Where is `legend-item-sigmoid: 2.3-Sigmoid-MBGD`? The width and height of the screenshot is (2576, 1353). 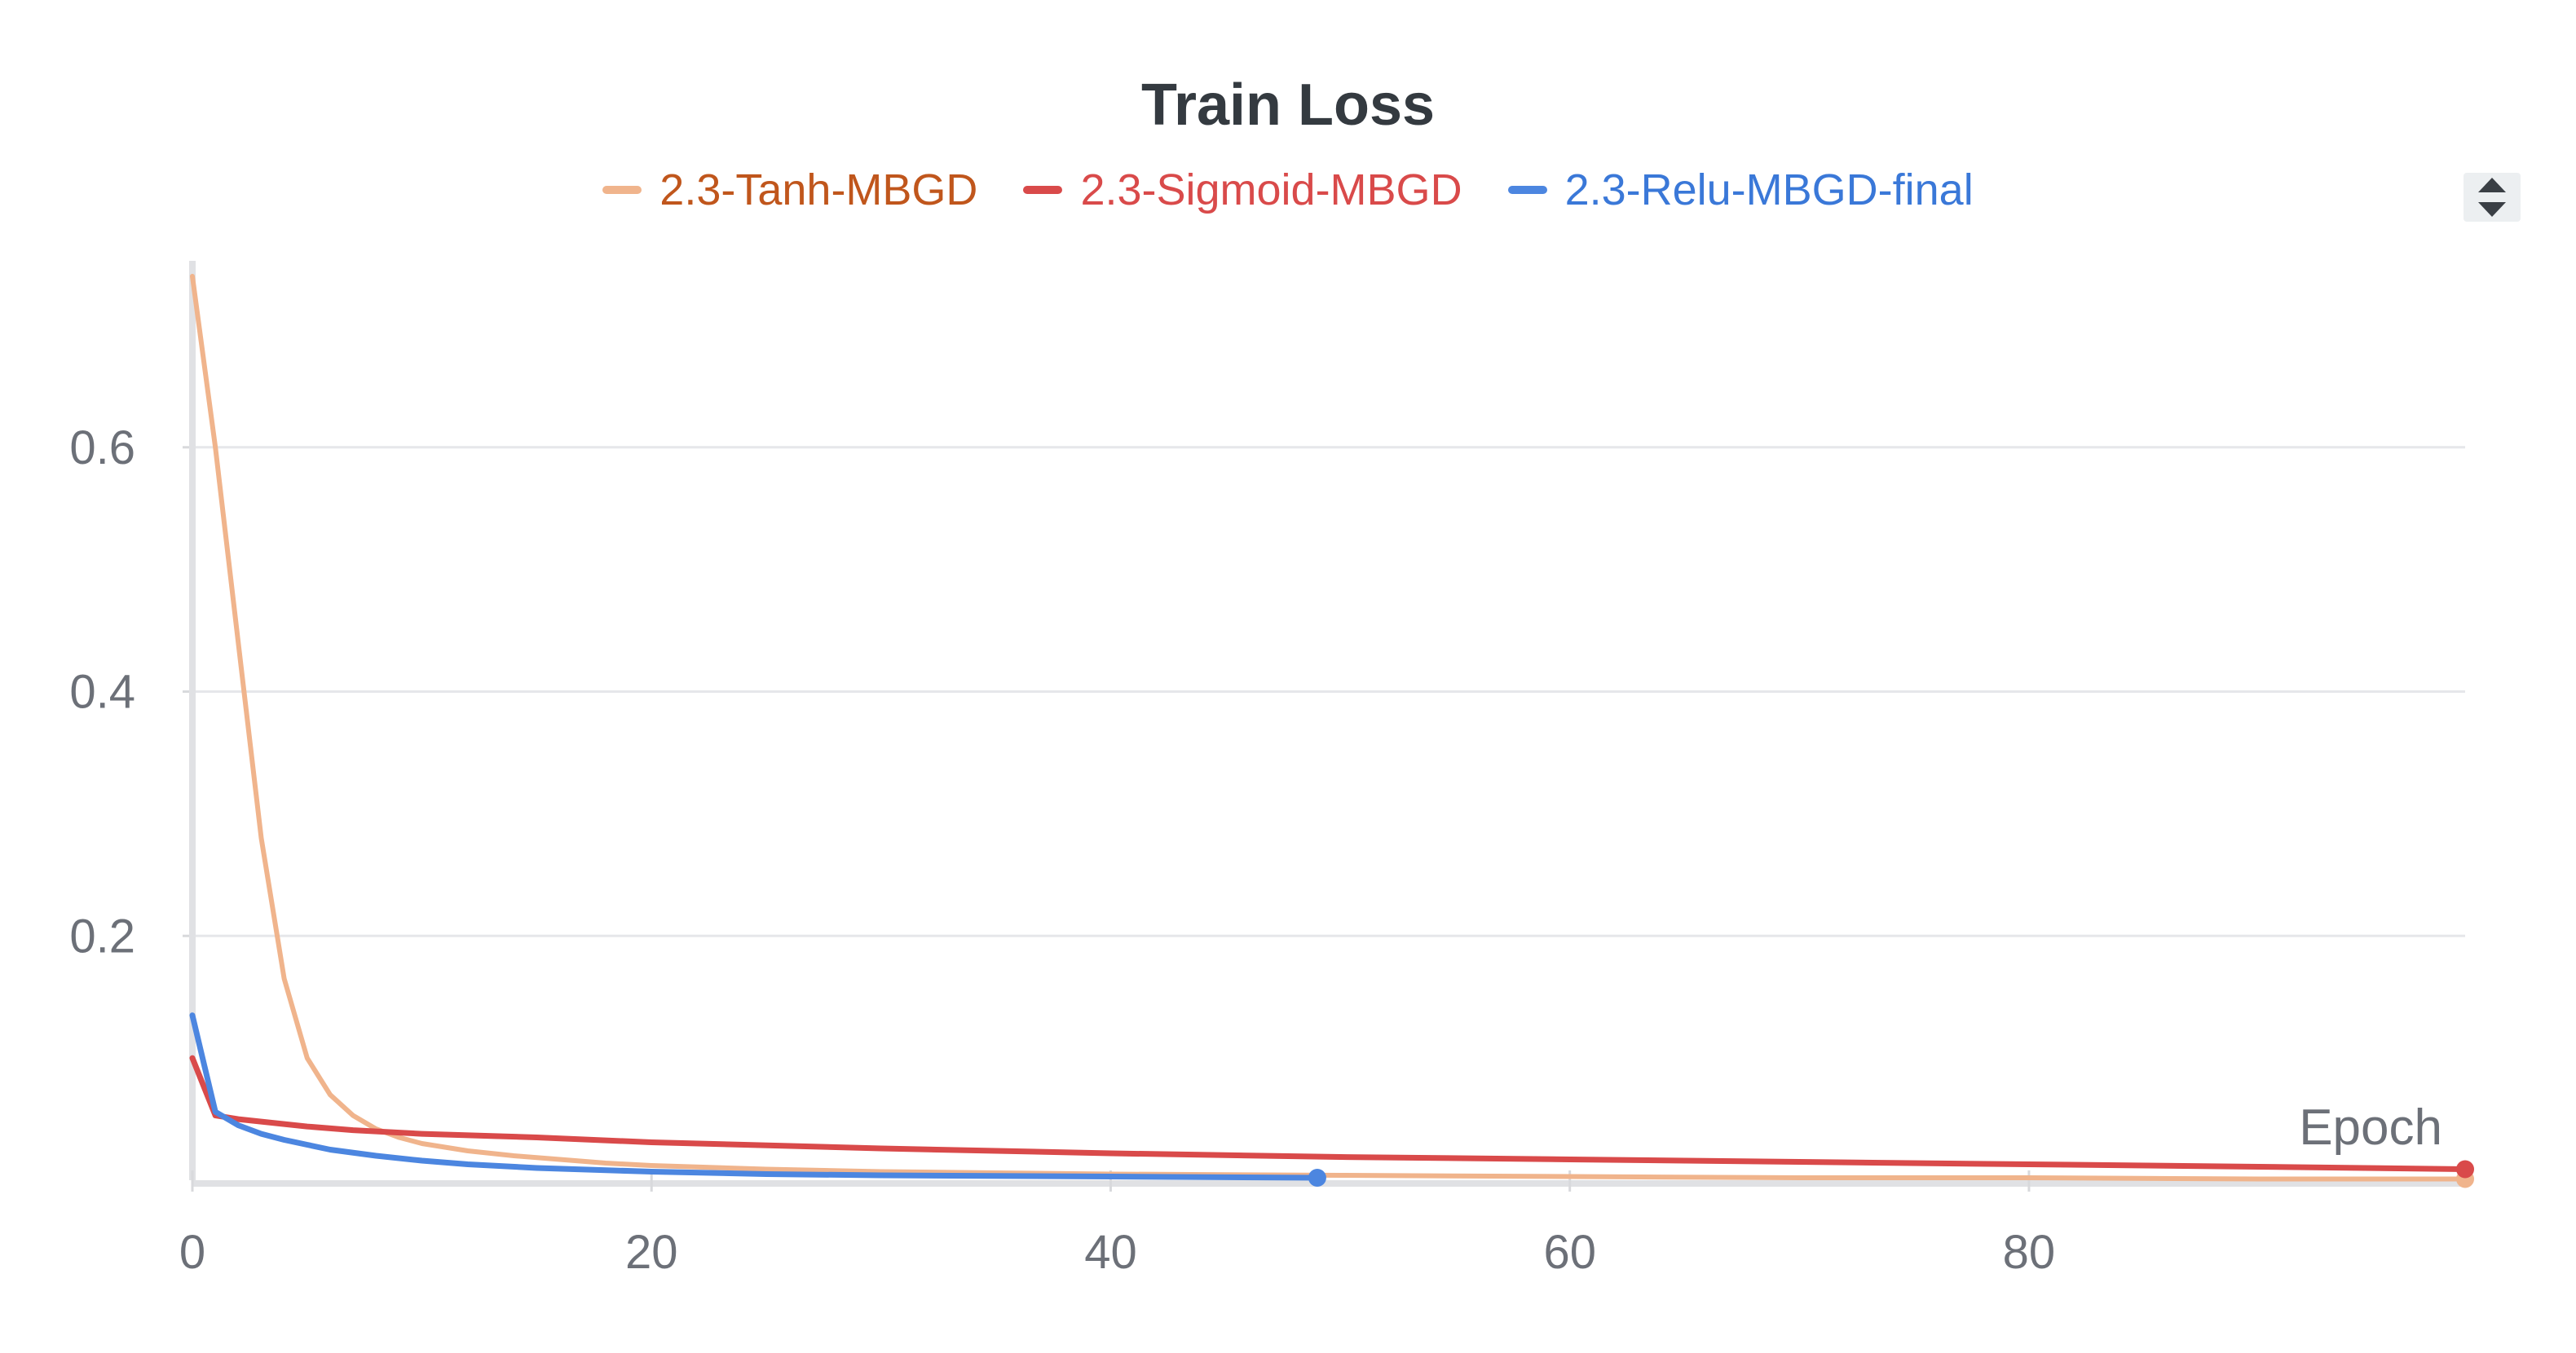 legend-item-sigmoid: 2.3-Sigmoid-MBGD is located at coordinates (1242, 190).